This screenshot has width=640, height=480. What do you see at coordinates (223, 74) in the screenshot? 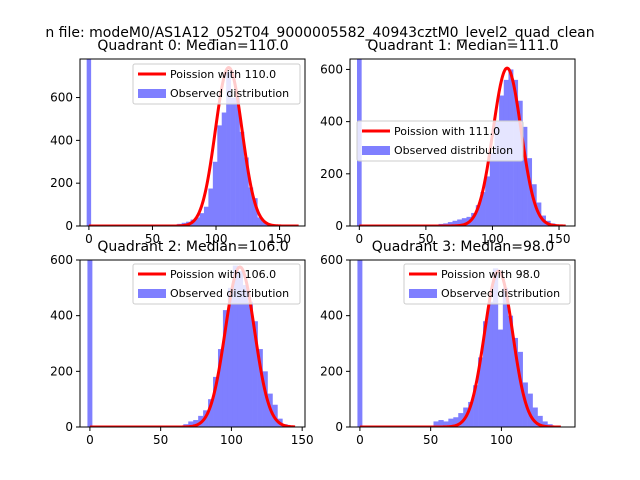
I see `legend-line-label: Poission with 110.0` at bounding box center [223, 74].